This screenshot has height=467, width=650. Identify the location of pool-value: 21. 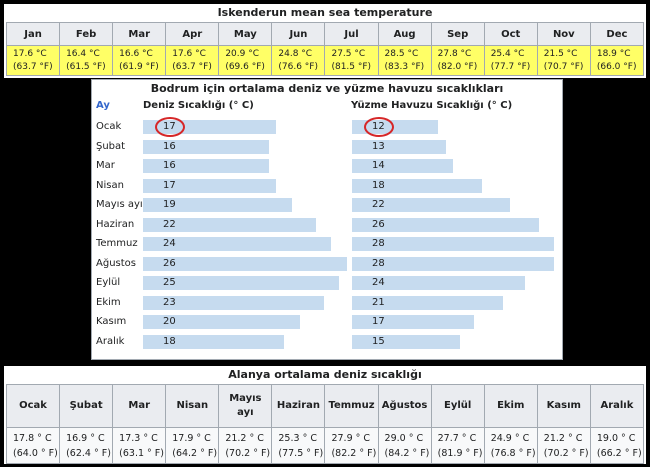
(378, 302).